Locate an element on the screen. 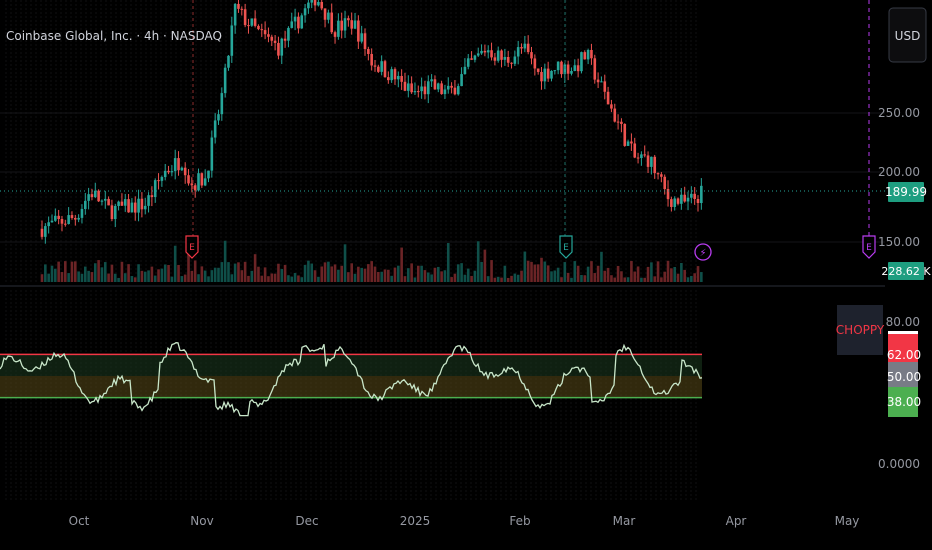 The width and height of the screenshot is (932, 550). time-label: Mar is located at coordinates (624, 521).